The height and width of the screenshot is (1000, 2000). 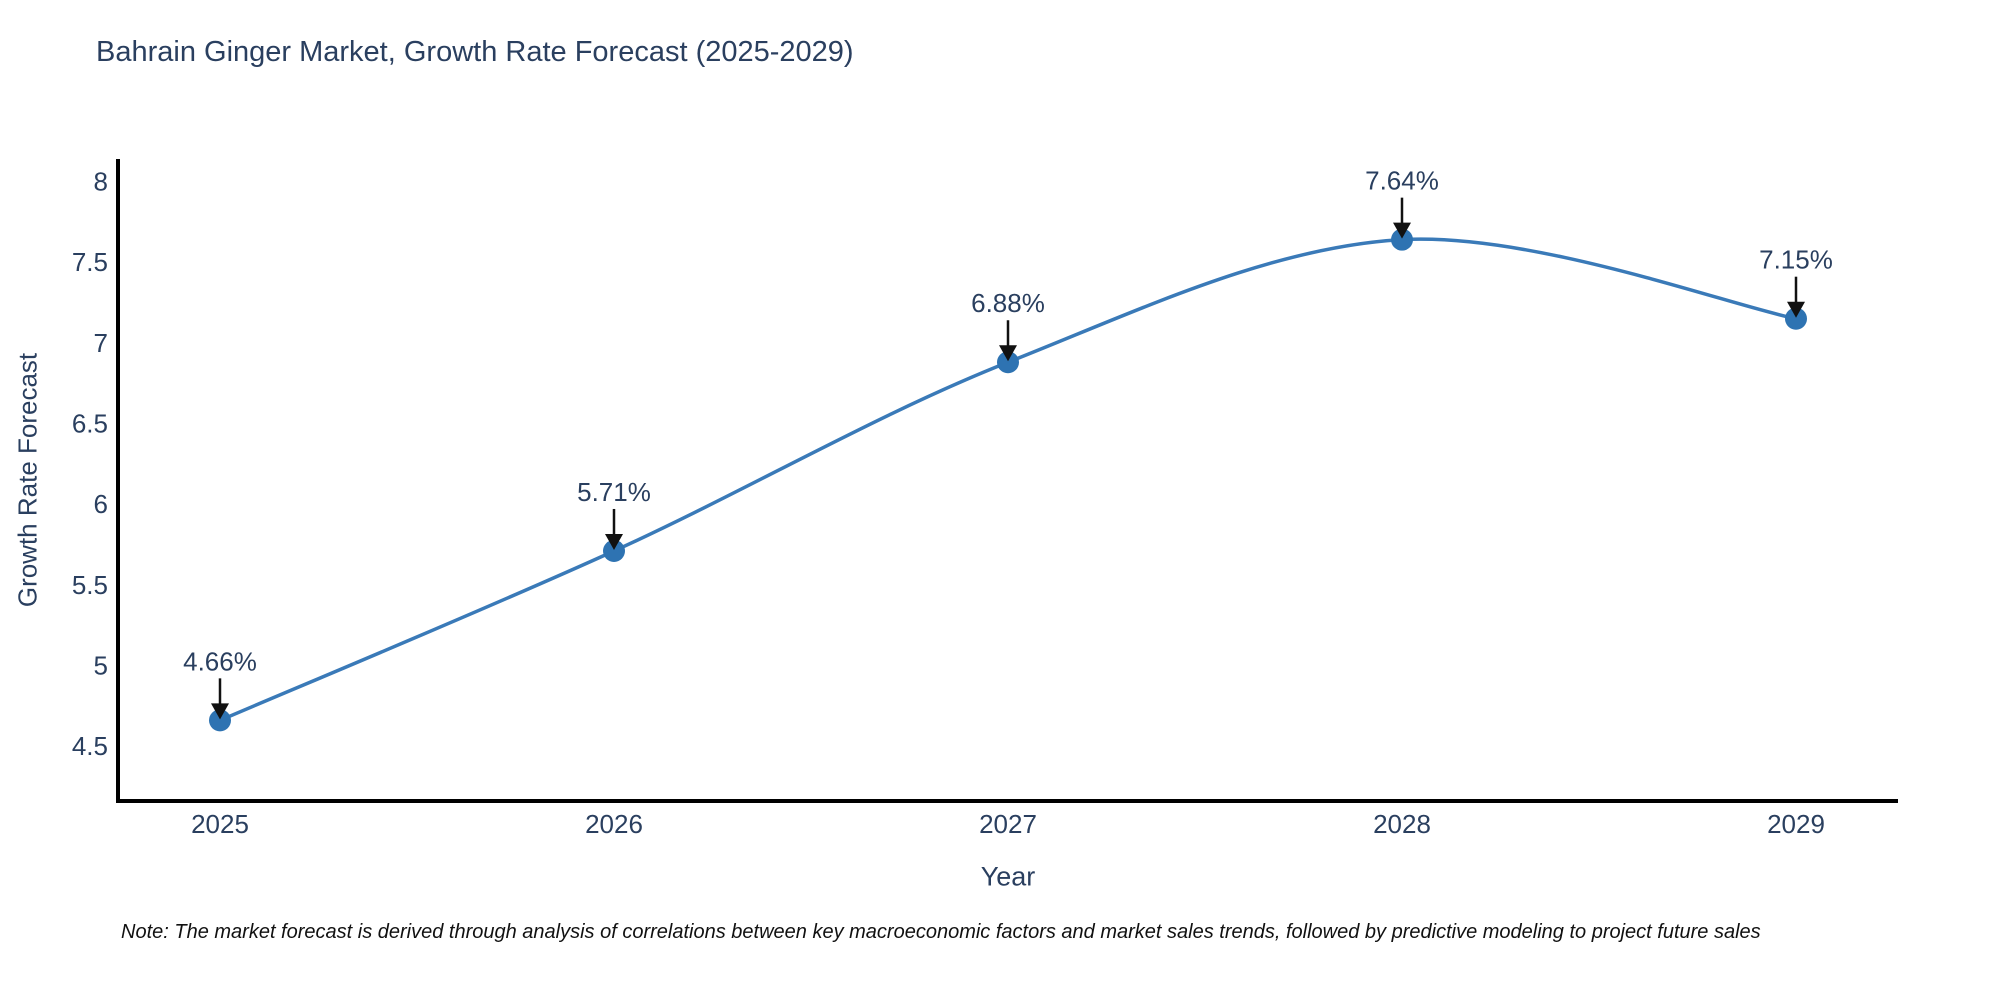 I want to click on y-tick-label: 7, so click(x=101, y=343).